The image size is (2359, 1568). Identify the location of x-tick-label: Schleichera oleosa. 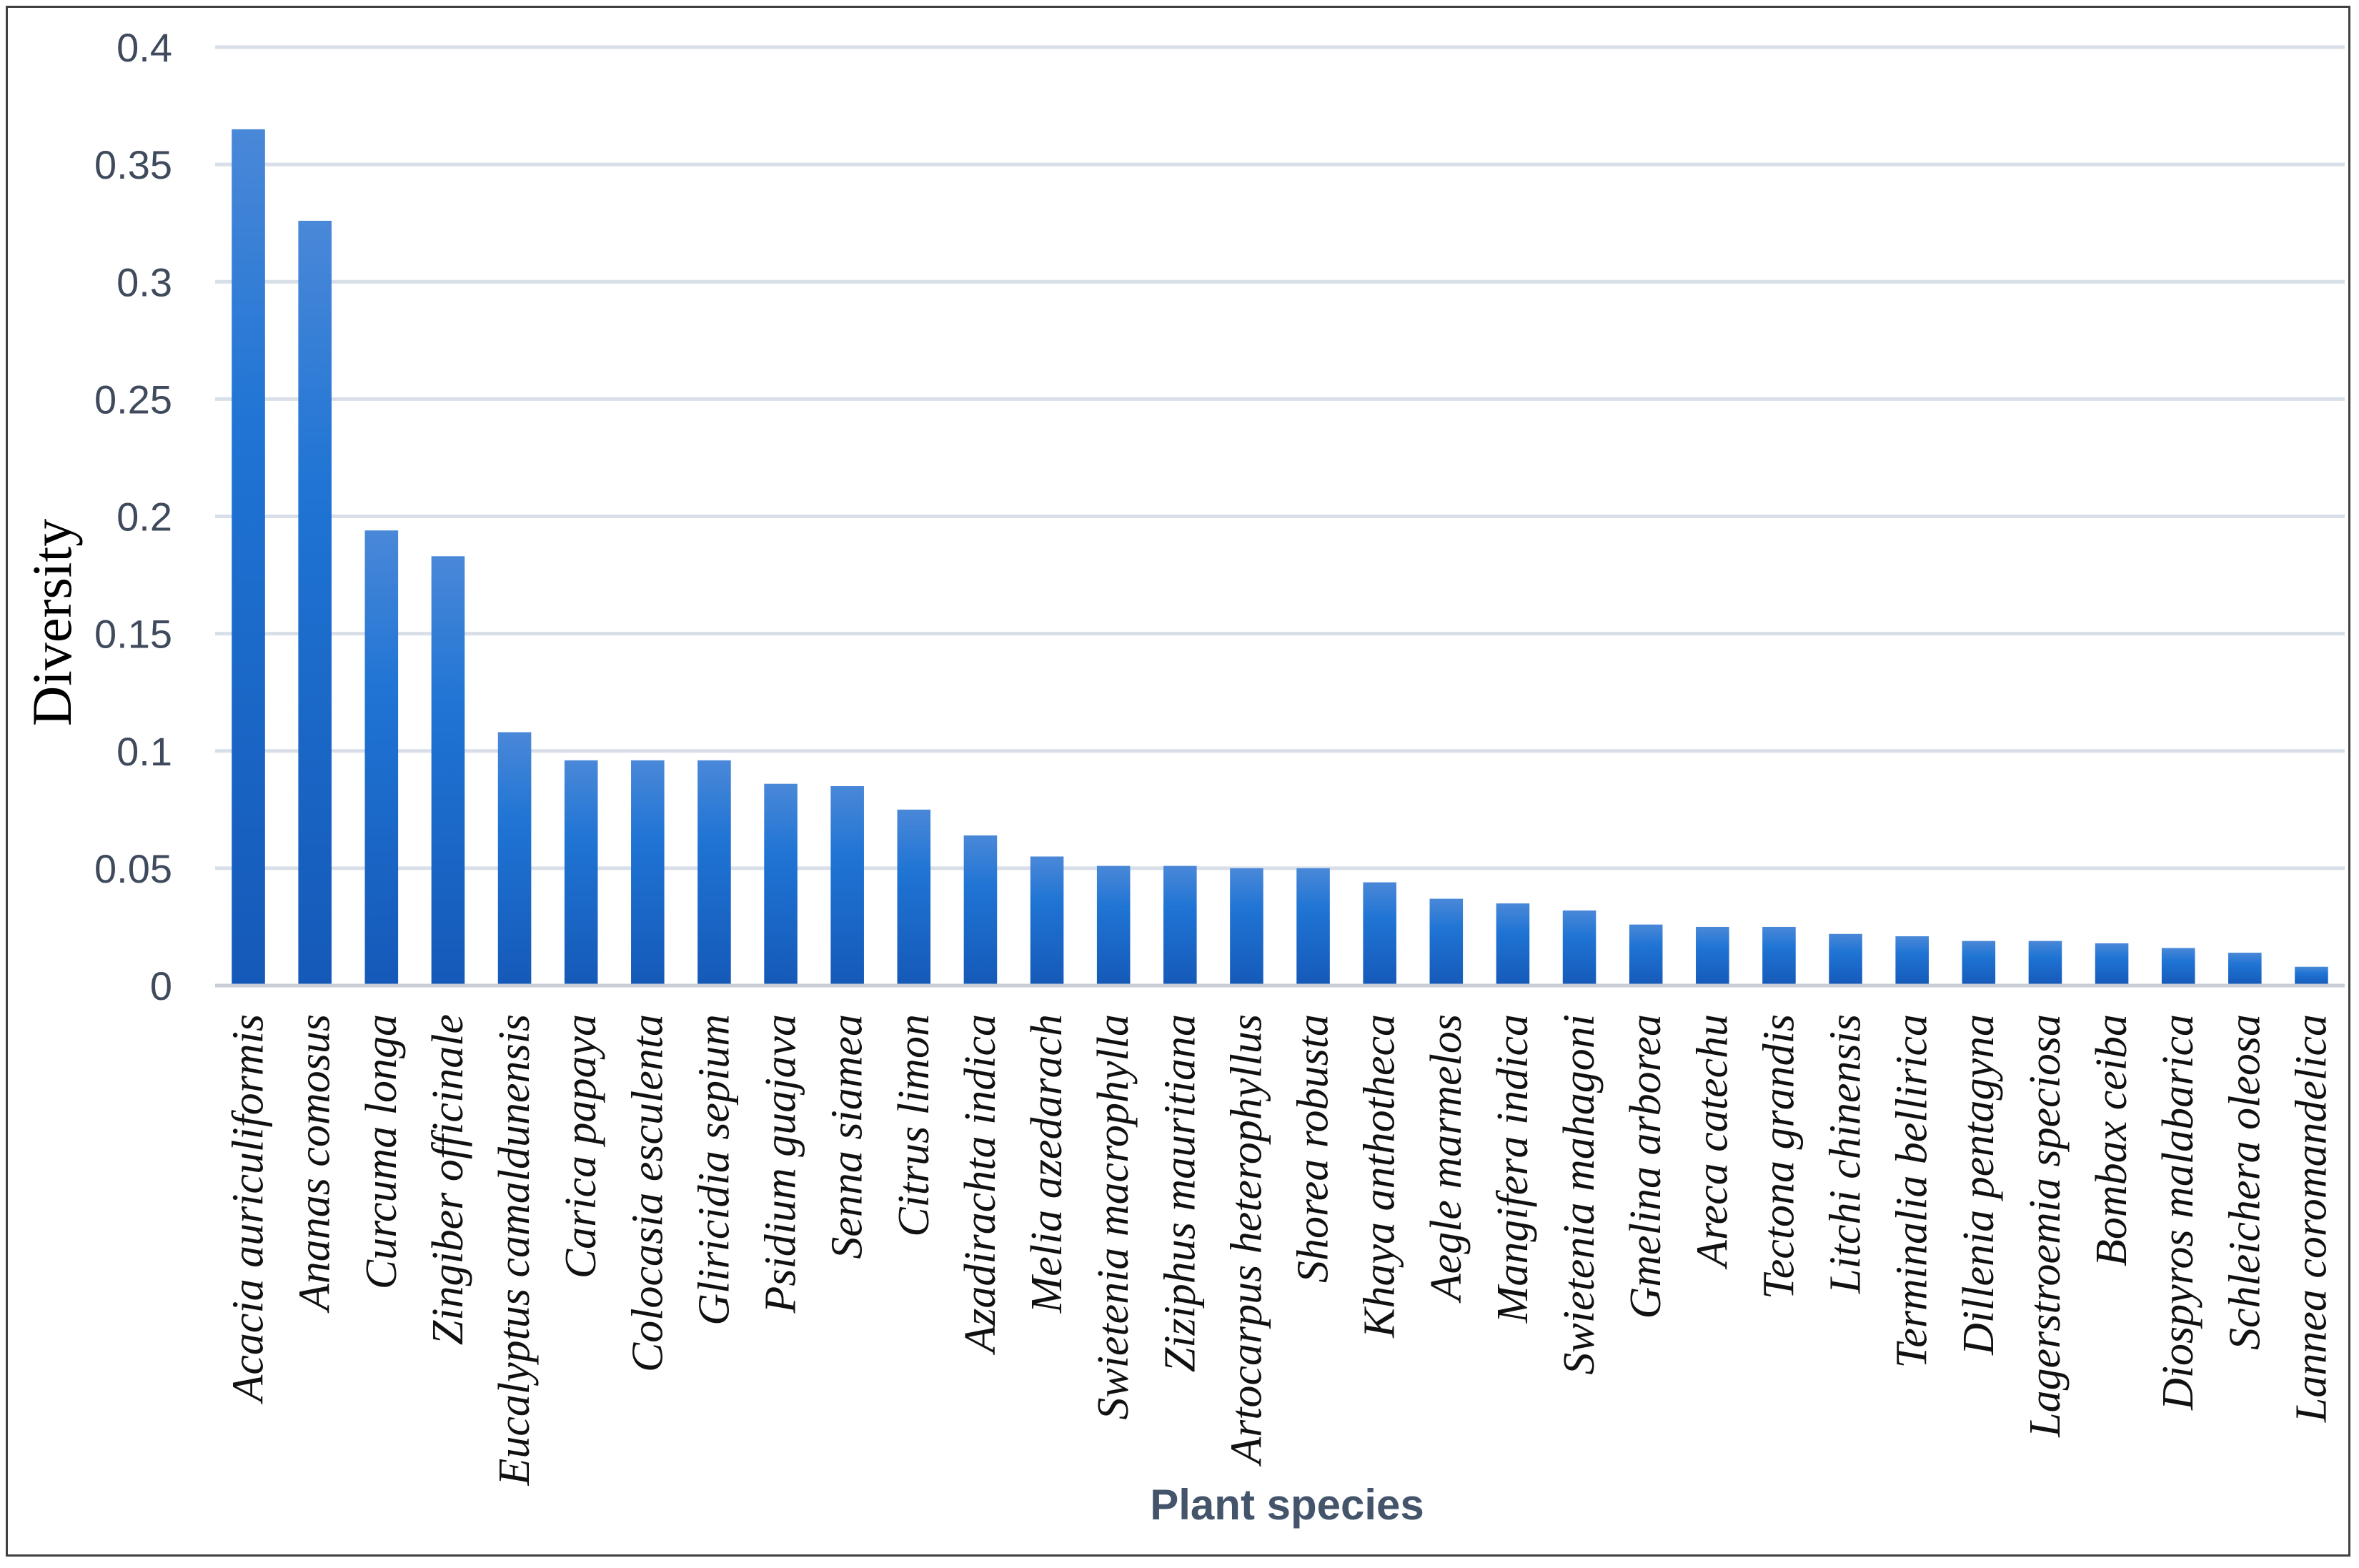
(2244, 1182).